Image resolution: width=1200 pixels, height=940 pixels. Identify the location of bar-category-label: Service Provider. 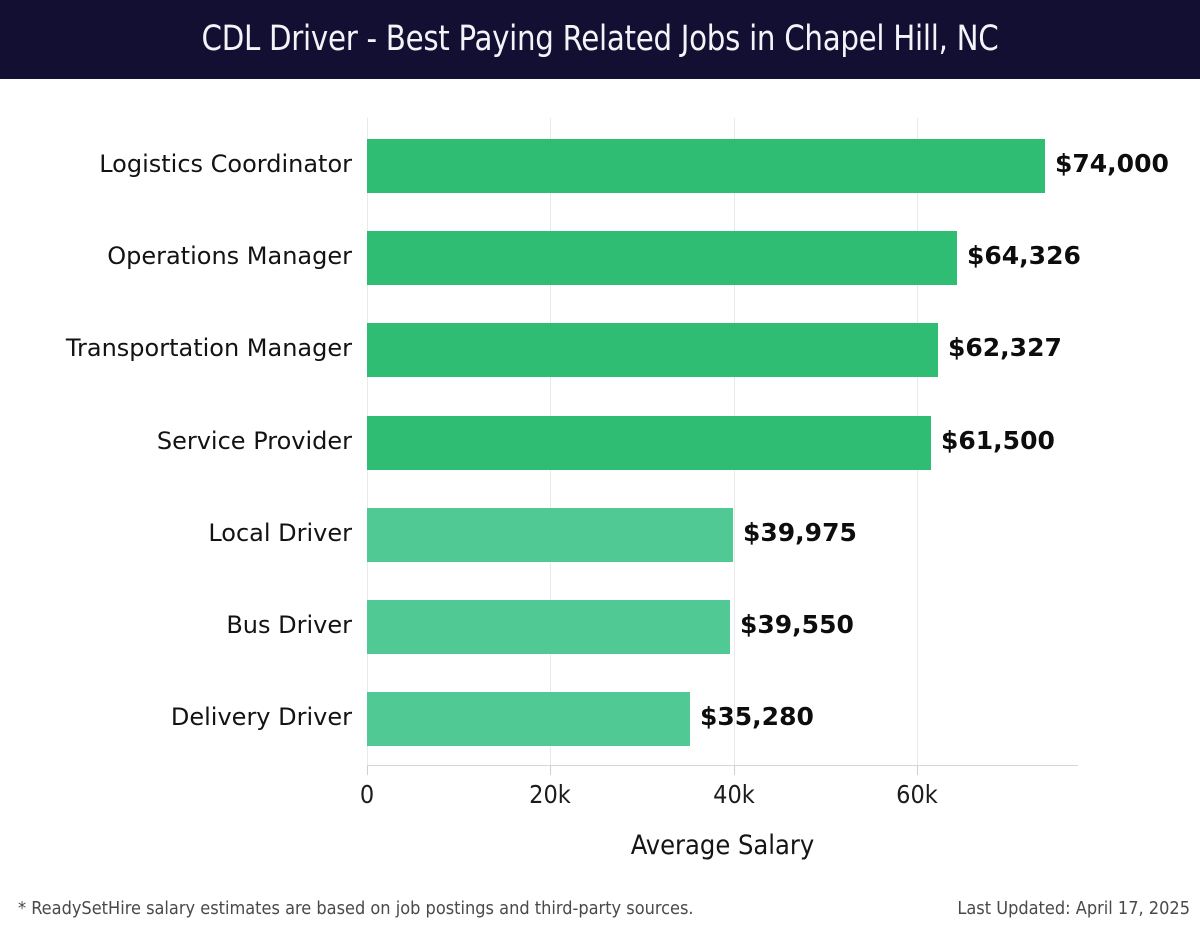
(254, 440).